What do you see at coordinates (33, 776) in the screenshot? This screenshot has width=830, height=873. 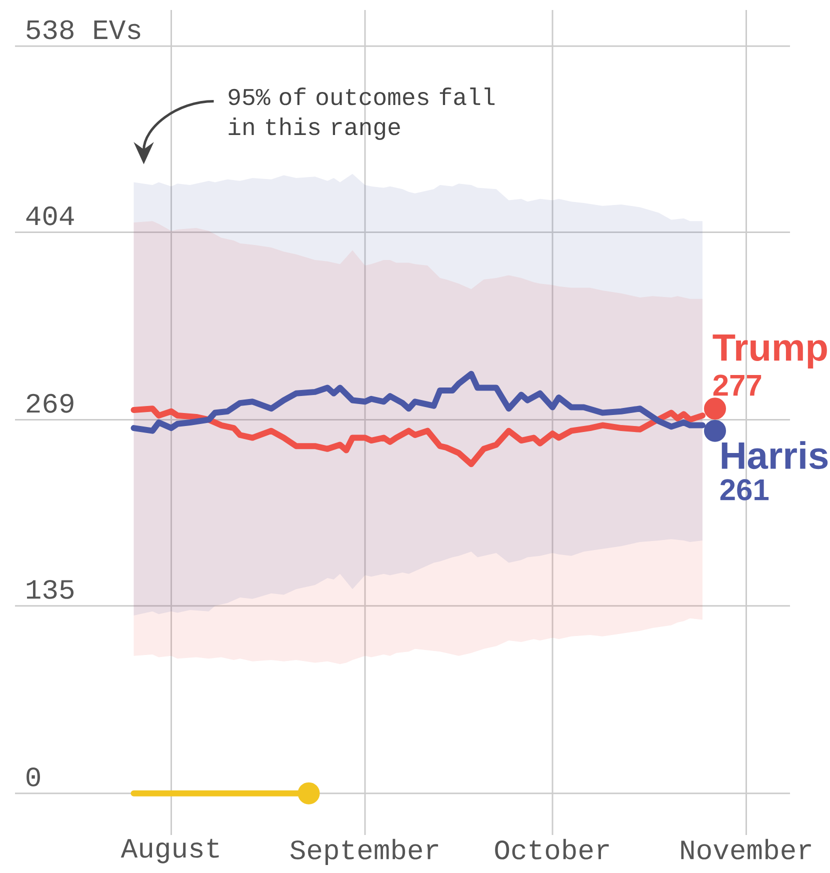 I see `y-tick-label: 0` at bounding box center [33, 776].